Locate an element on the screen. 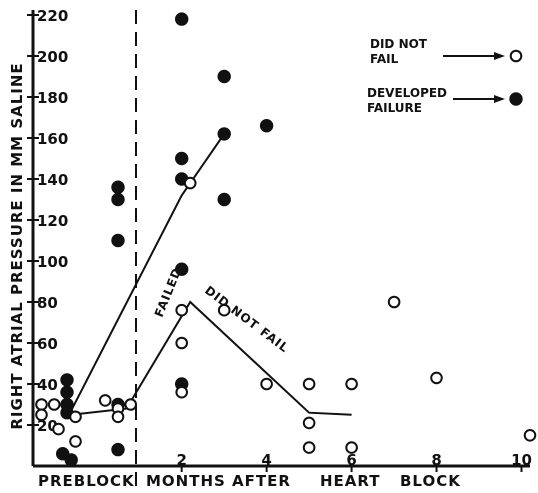 This screenshot has width=538, height=493. legend-marker-did-not-fail is located at coordinates (516, 56).